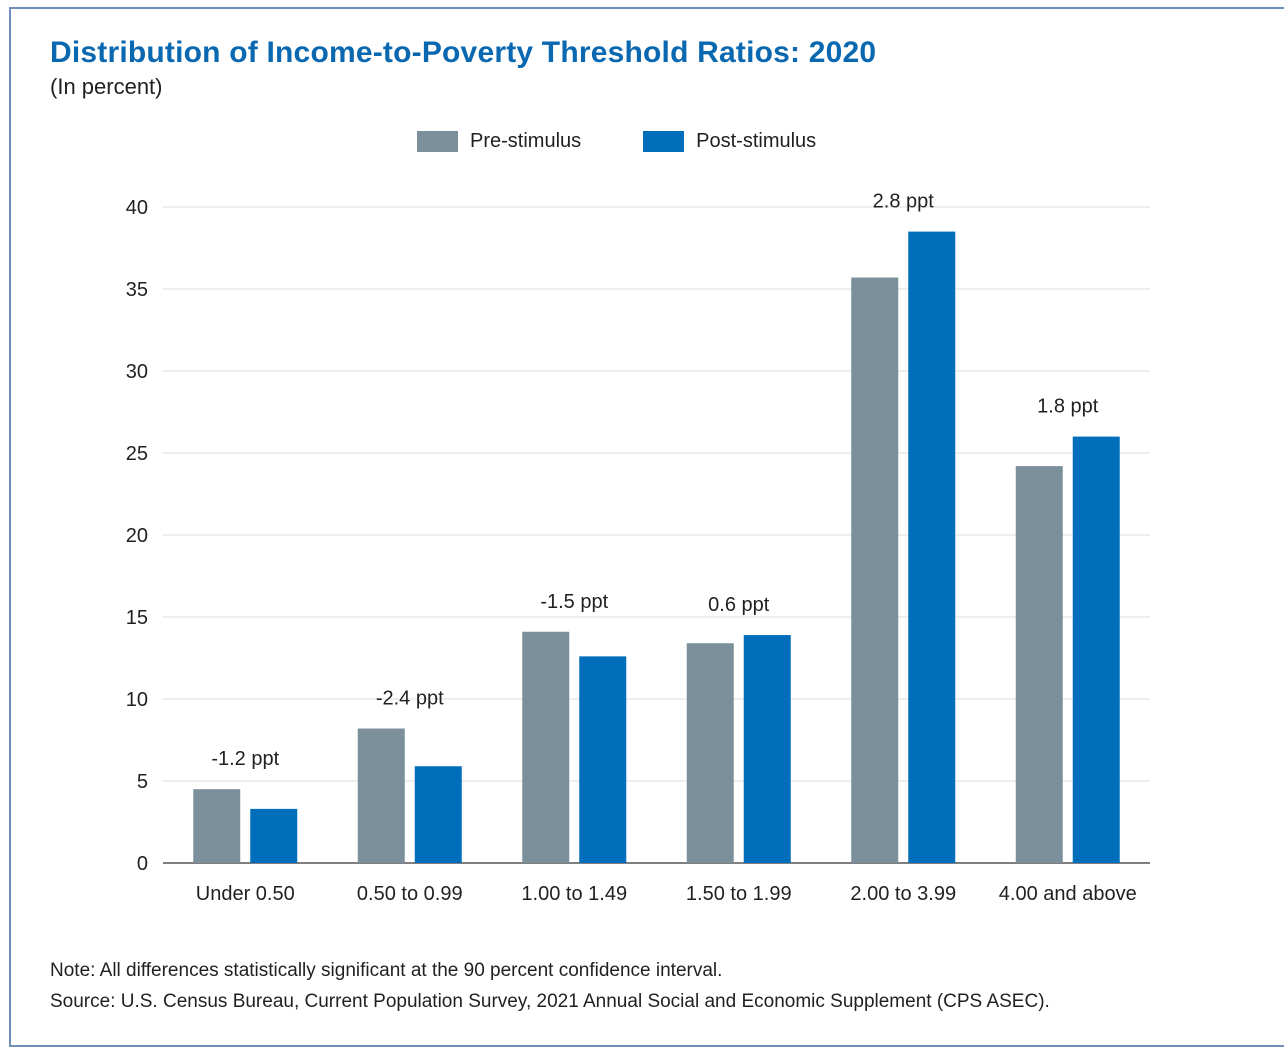 This screenshot has width=1284, height=1047. Describe the element at coordinates (137, 536) in the screenshot. I see `y-tick-label-20: 20` at that location.